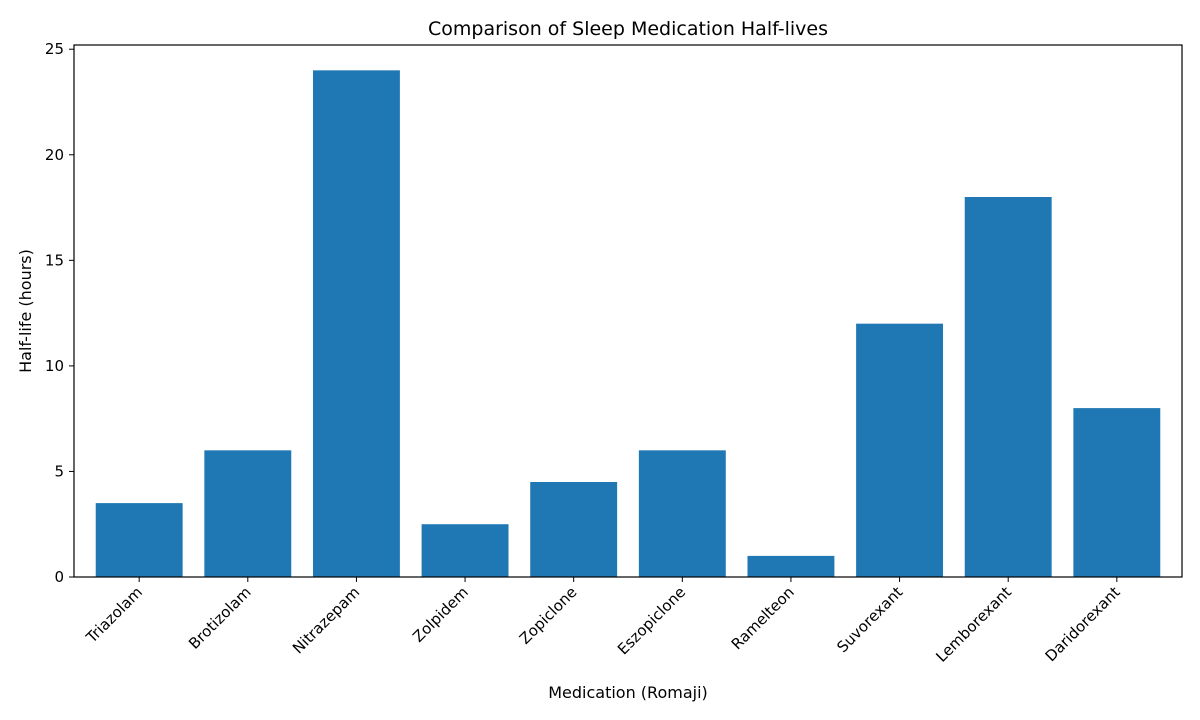 Image resolution: width=1200 pixels, height=720 pixels. I want to click on x-tick-label: Triazolam, so click(114, 615).